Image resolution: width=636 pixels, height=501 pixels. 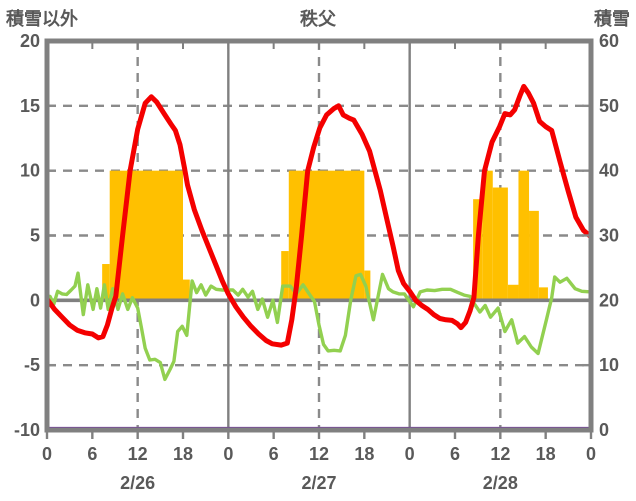 What do you see at coordinates (30, 106) in the screenshot?
I see `left-axis-tick-label: 15` at bounding box center [30, 106].